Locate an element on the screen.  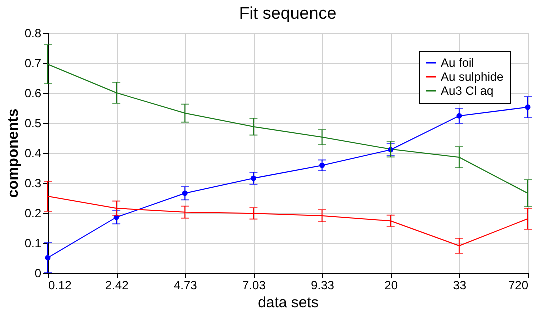
x-tick-label: 2.42 is located at coordinates (117, 285).